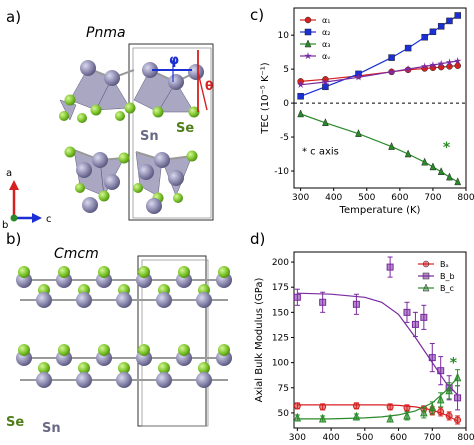  I want to click on legend-entry: B_b, so click(447, 276).